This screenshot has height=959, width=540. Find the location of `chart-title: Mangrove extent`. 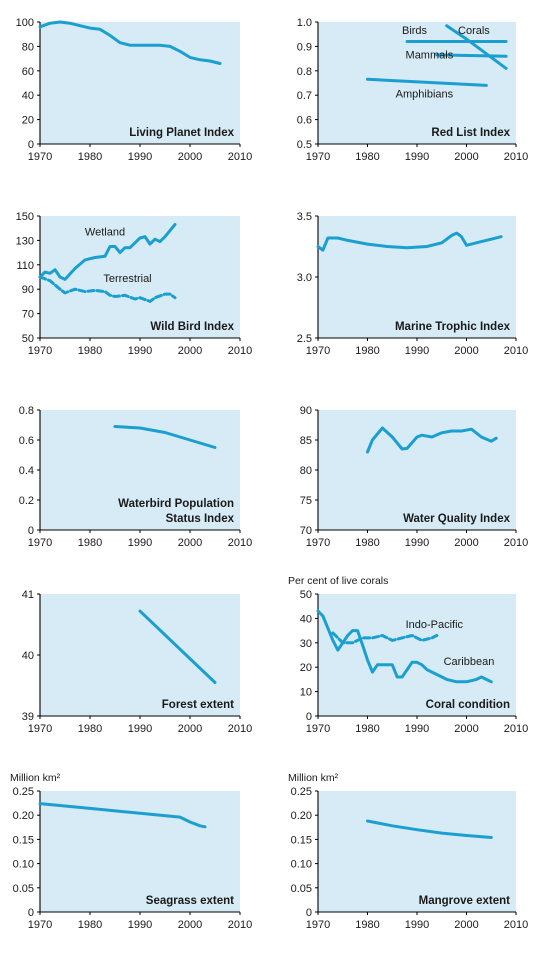

chart-title: Mangrove extent is located at coordinates (465, 901).